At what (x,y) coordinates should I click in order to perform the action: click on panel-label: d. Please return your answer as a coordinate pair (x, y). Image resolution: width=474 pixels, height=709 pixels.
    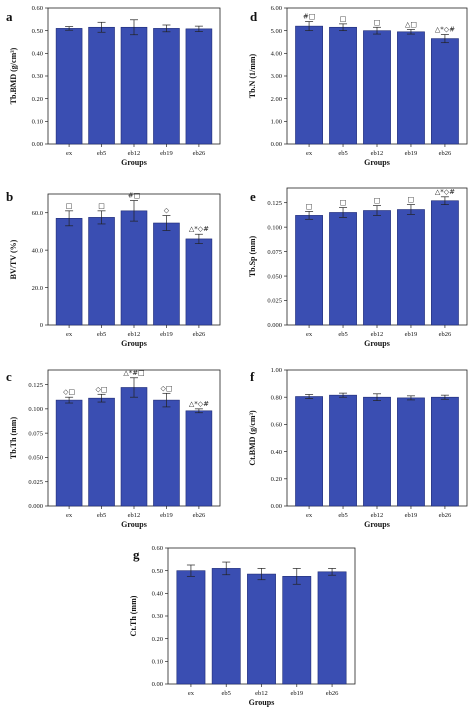
    Looking at the image, I should click on (254, 16).